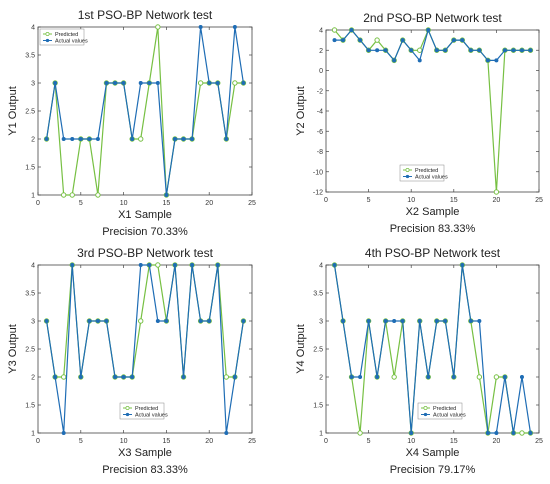 The height and width of the screenshot is (484, 550). Describe the element at coordinates (320, 152) in the screenshot. I see `y-tick-label: -8` at that location.